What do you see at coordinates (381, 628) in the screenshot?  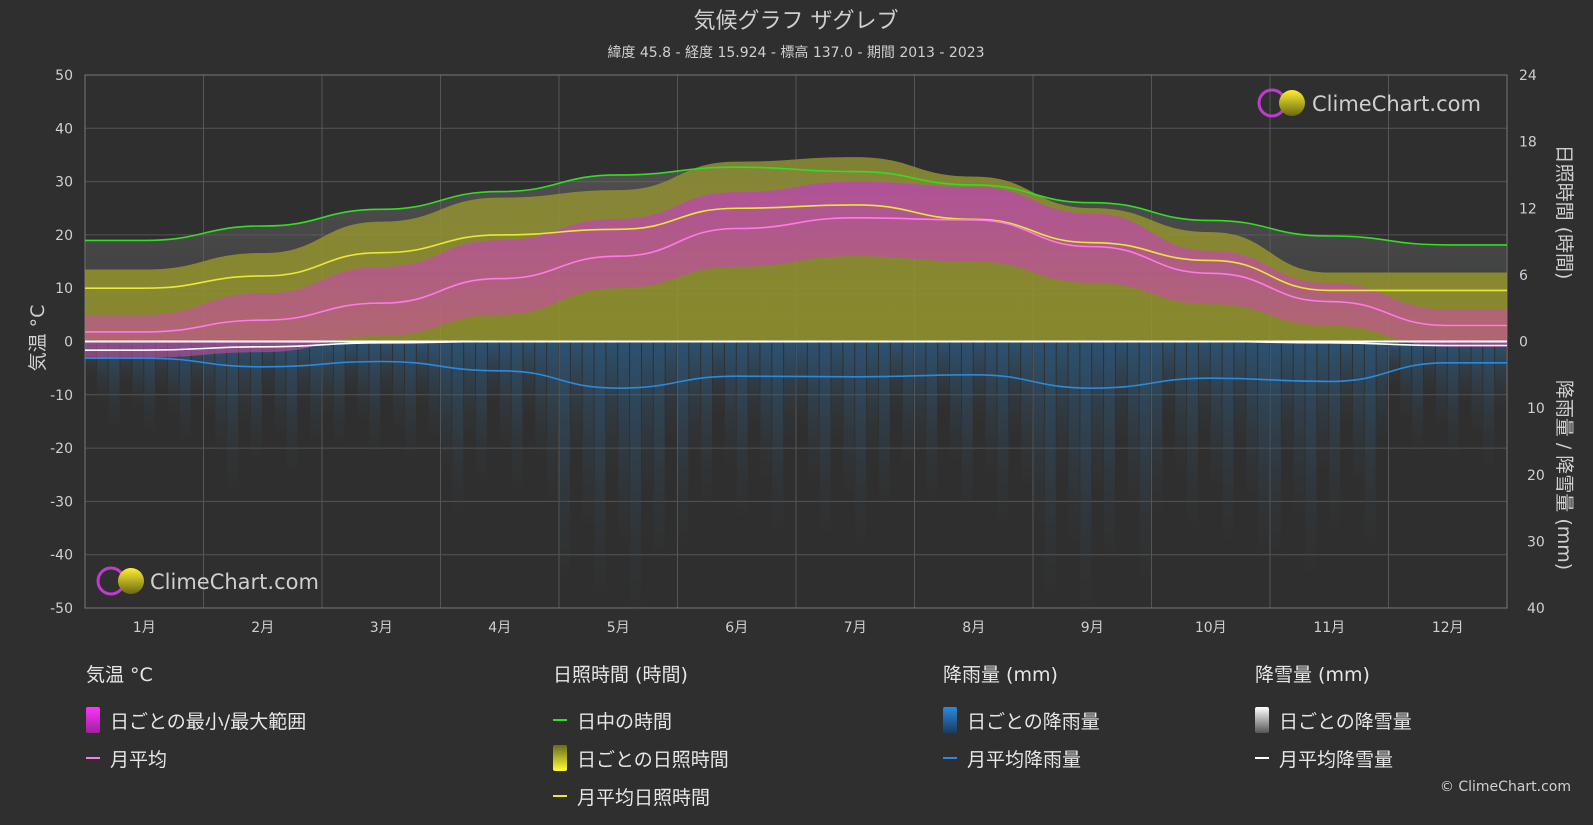 I see `month-tick-label: 3月` at bounding box center [381, 628].